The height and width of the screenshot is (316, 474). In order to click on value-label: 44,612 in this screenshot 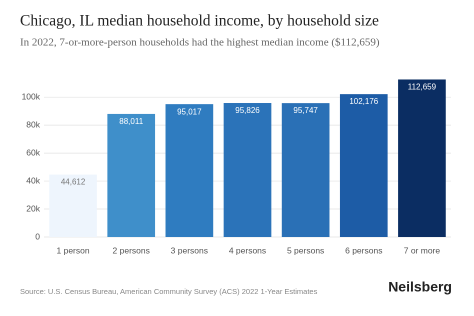, I will do `click(73, 182)`.